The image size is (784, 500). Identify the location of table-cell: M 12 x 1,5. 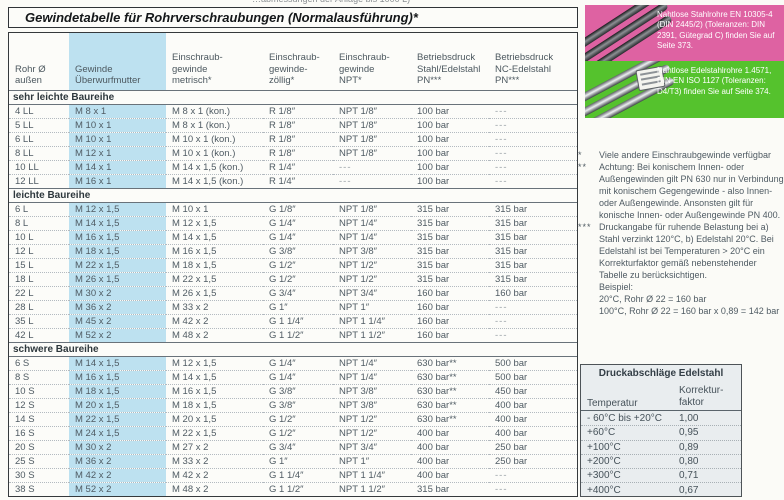
(214, 363).